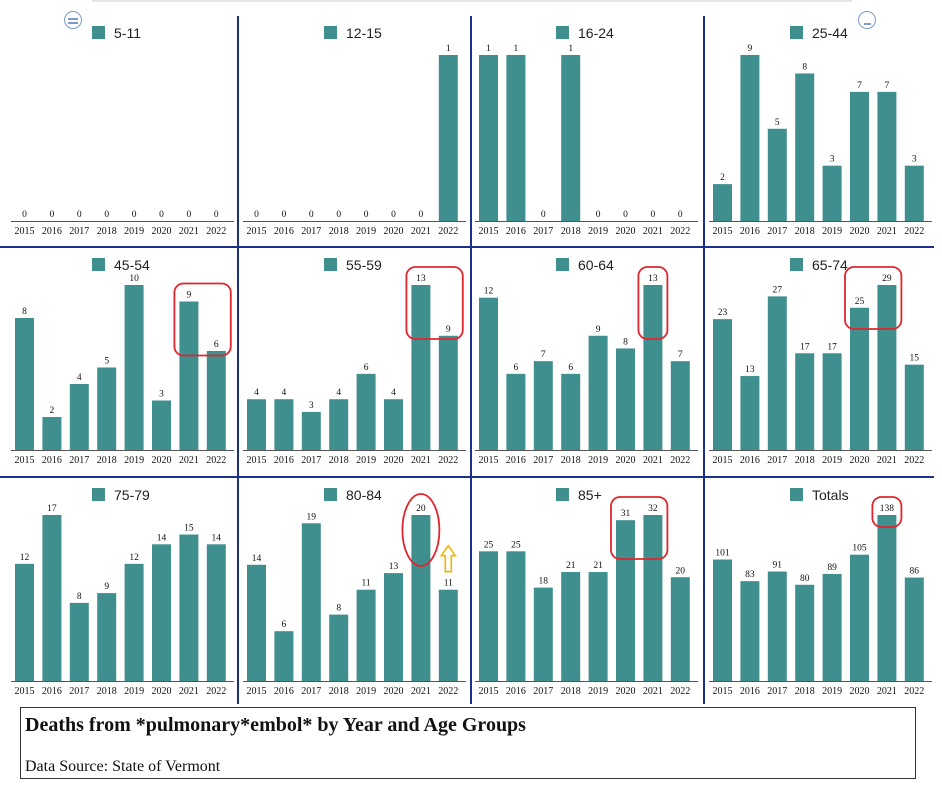  I want to click on data-label: 21, so click(571, 566).